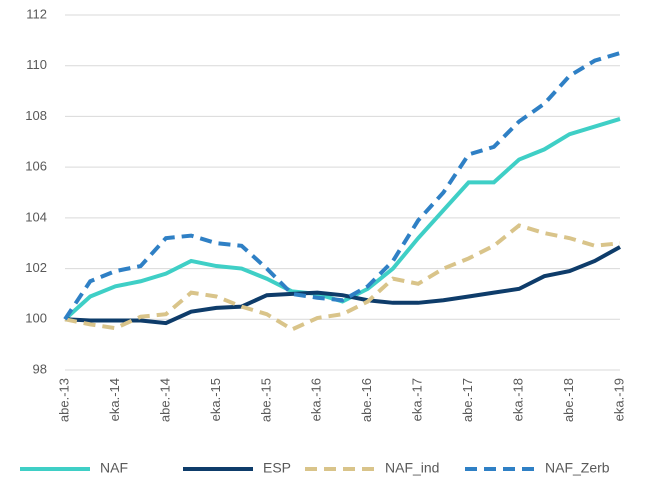  Describe the element at coordinates (36, 13) in the screenshot. I see `y-tick-label: 112` at that location.